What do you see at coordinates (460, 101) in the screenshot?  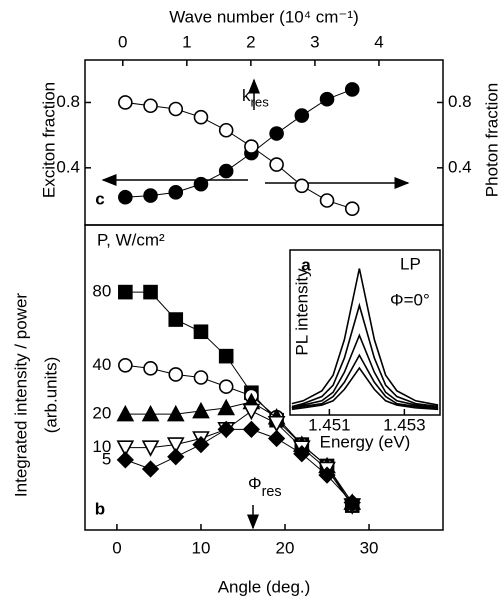 I see `y2-tick-label: 0.8` at bounding box center [460, 101].